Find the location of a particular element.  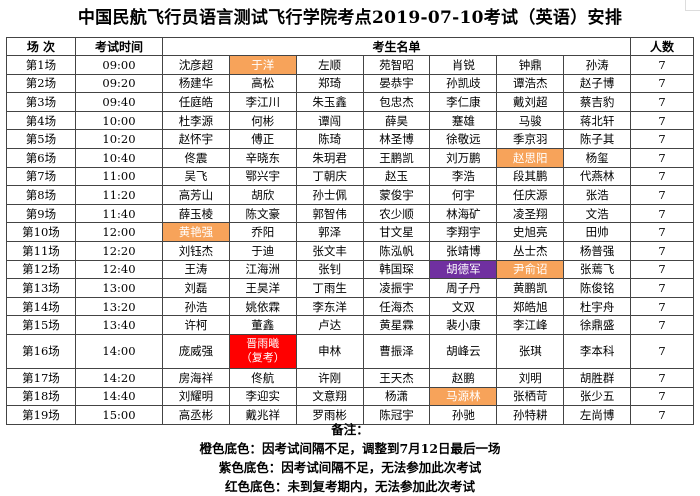

candidate-cell: 陈文豪 is located at coordinates (262, 213).